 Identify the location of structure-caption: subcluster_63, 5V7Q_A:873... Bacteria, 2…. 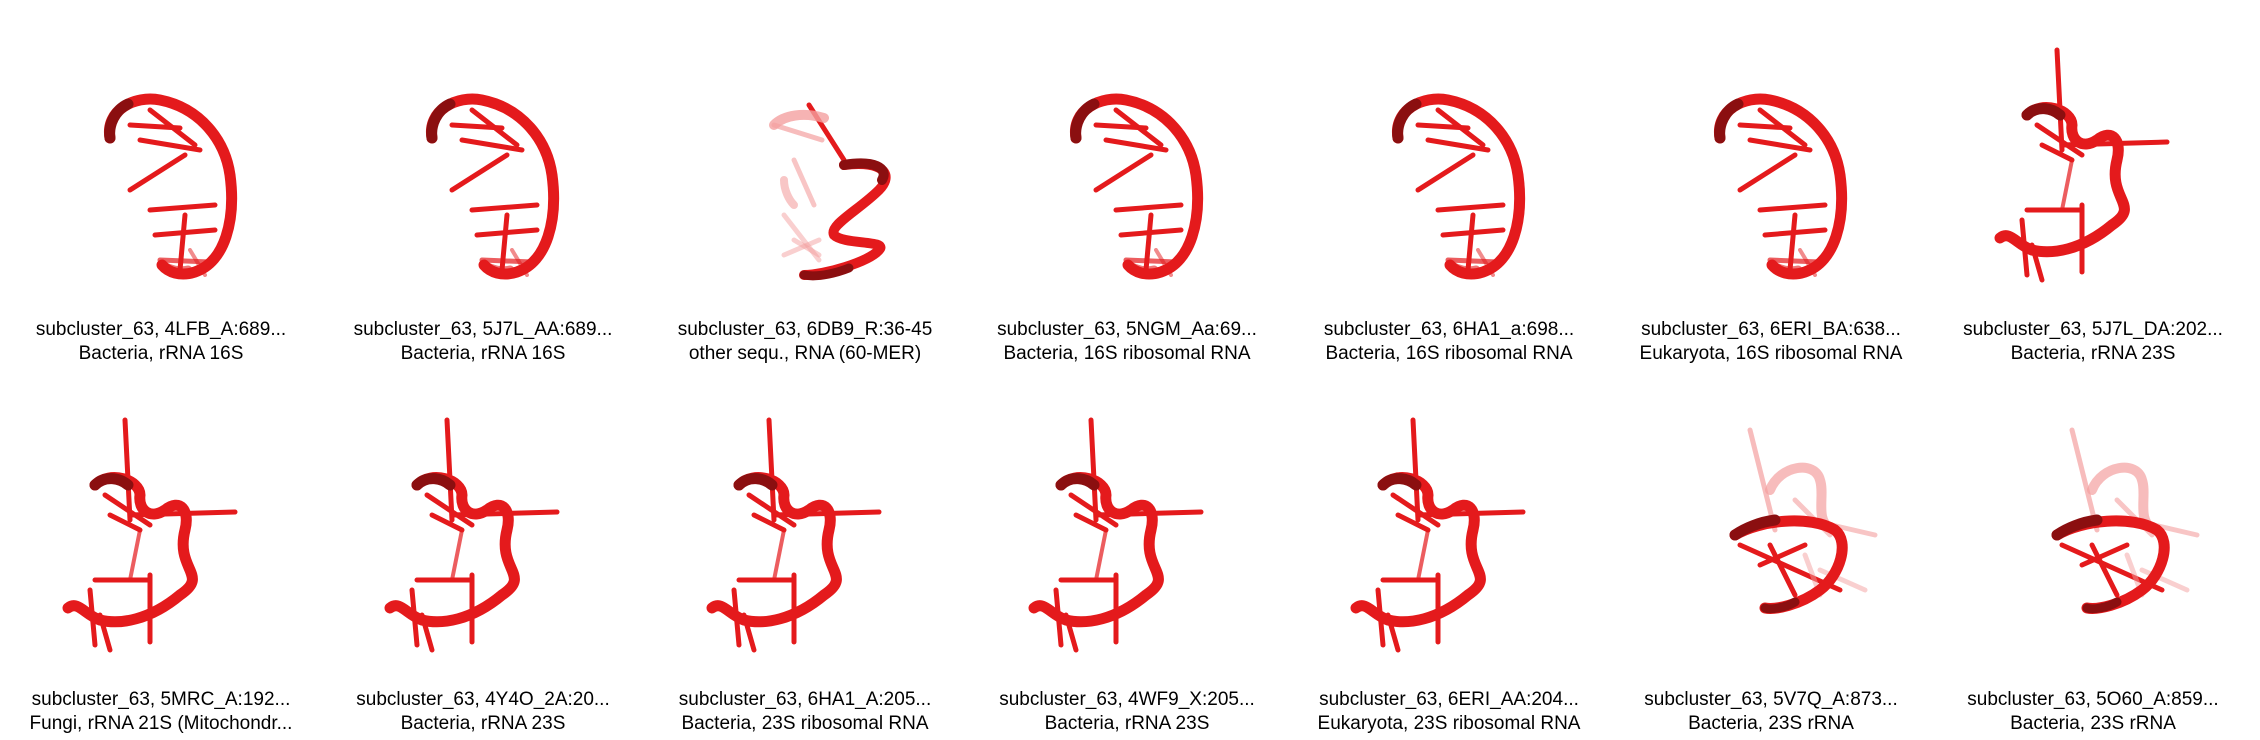
(1771, 712).